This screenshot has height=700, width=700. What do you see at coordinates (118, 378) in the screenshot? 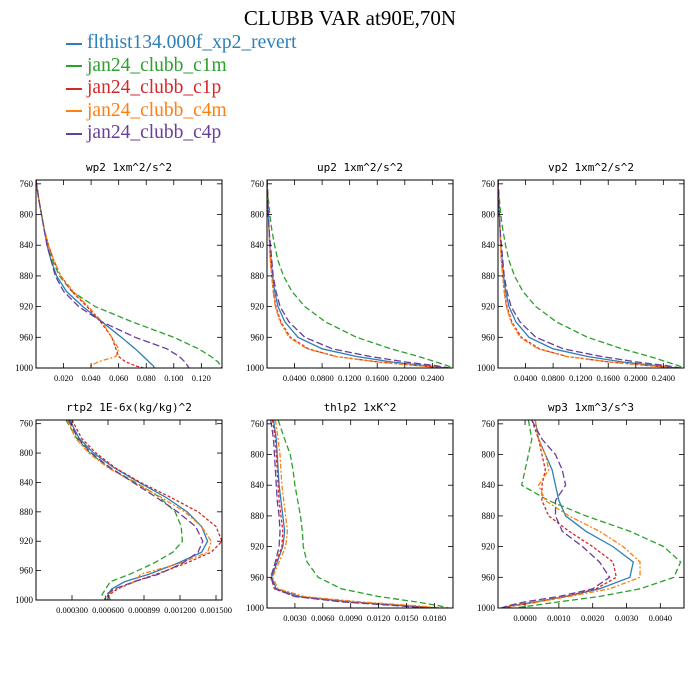
I see `x-tick-label: 0.060` at bounding box center [118, 378].